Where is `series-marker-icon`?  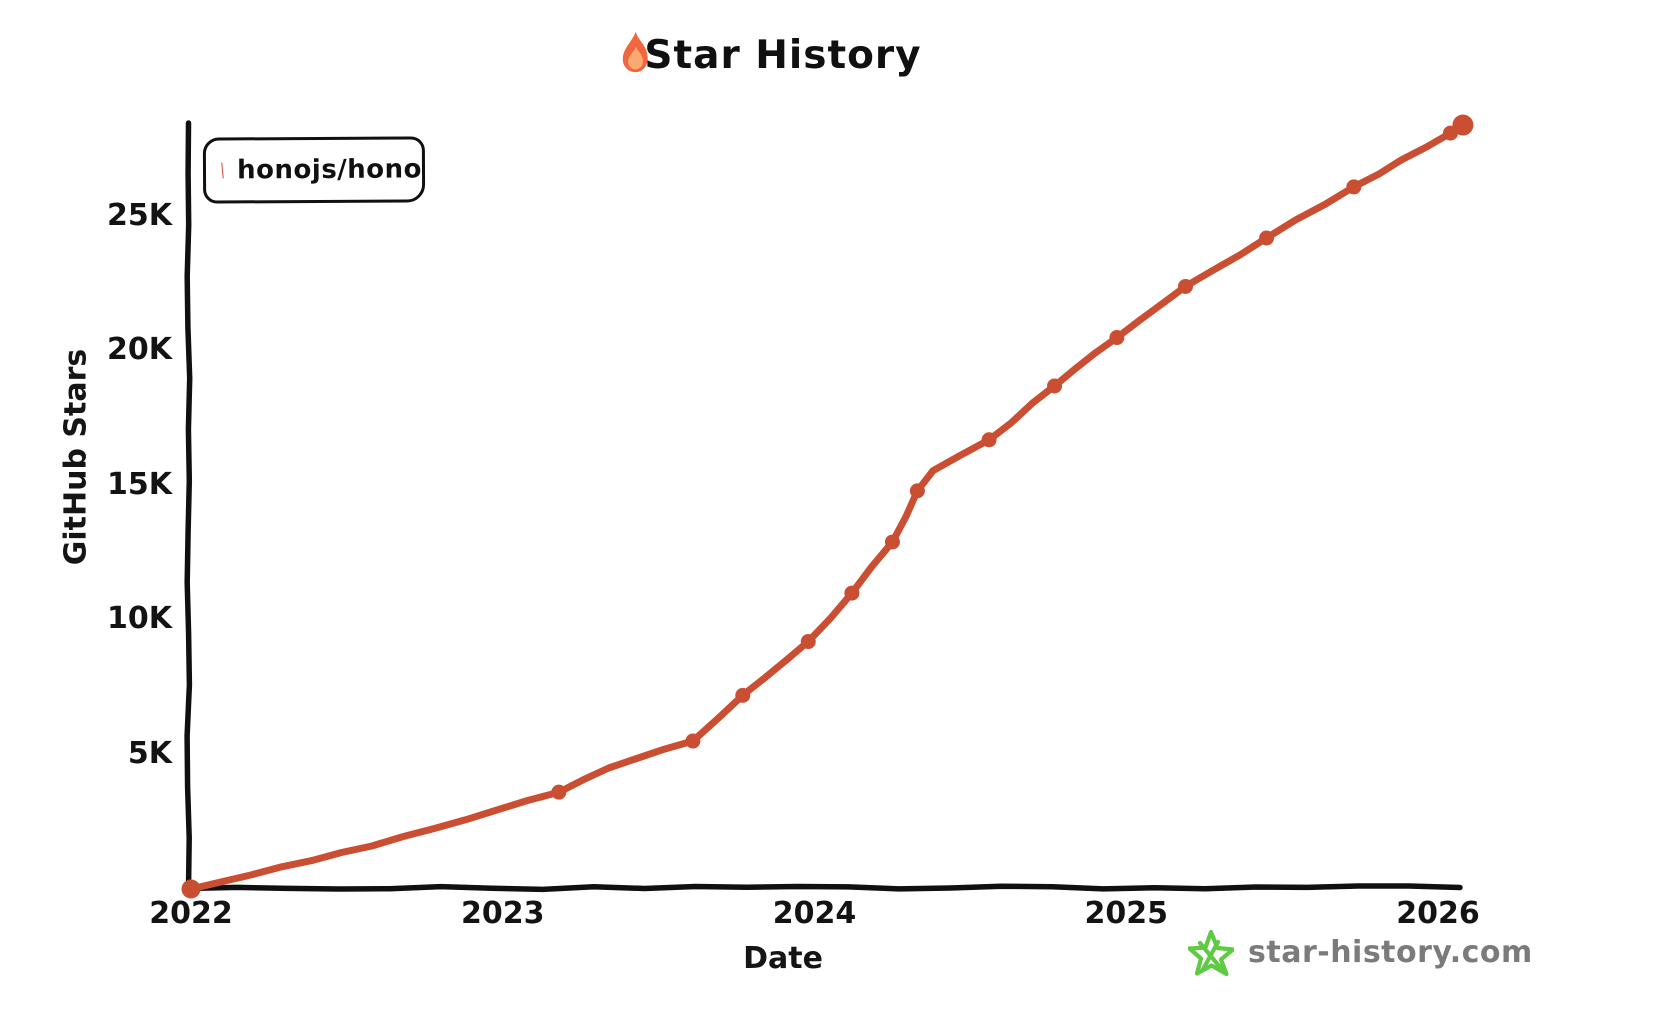
series-marker-icon is located at coordinates (222, 170).